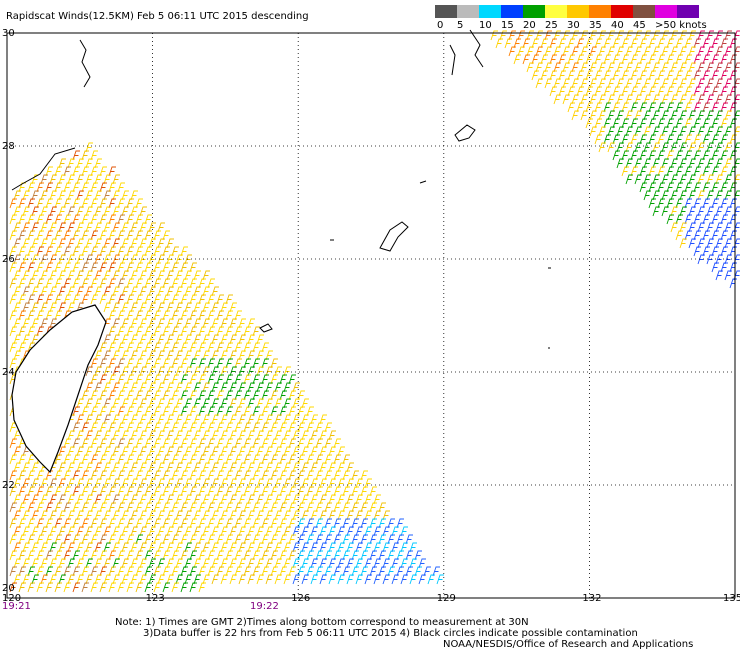  Describe the element at coordinates (11, 598) in the screenshot. I see `lon-label: 120` at that location.